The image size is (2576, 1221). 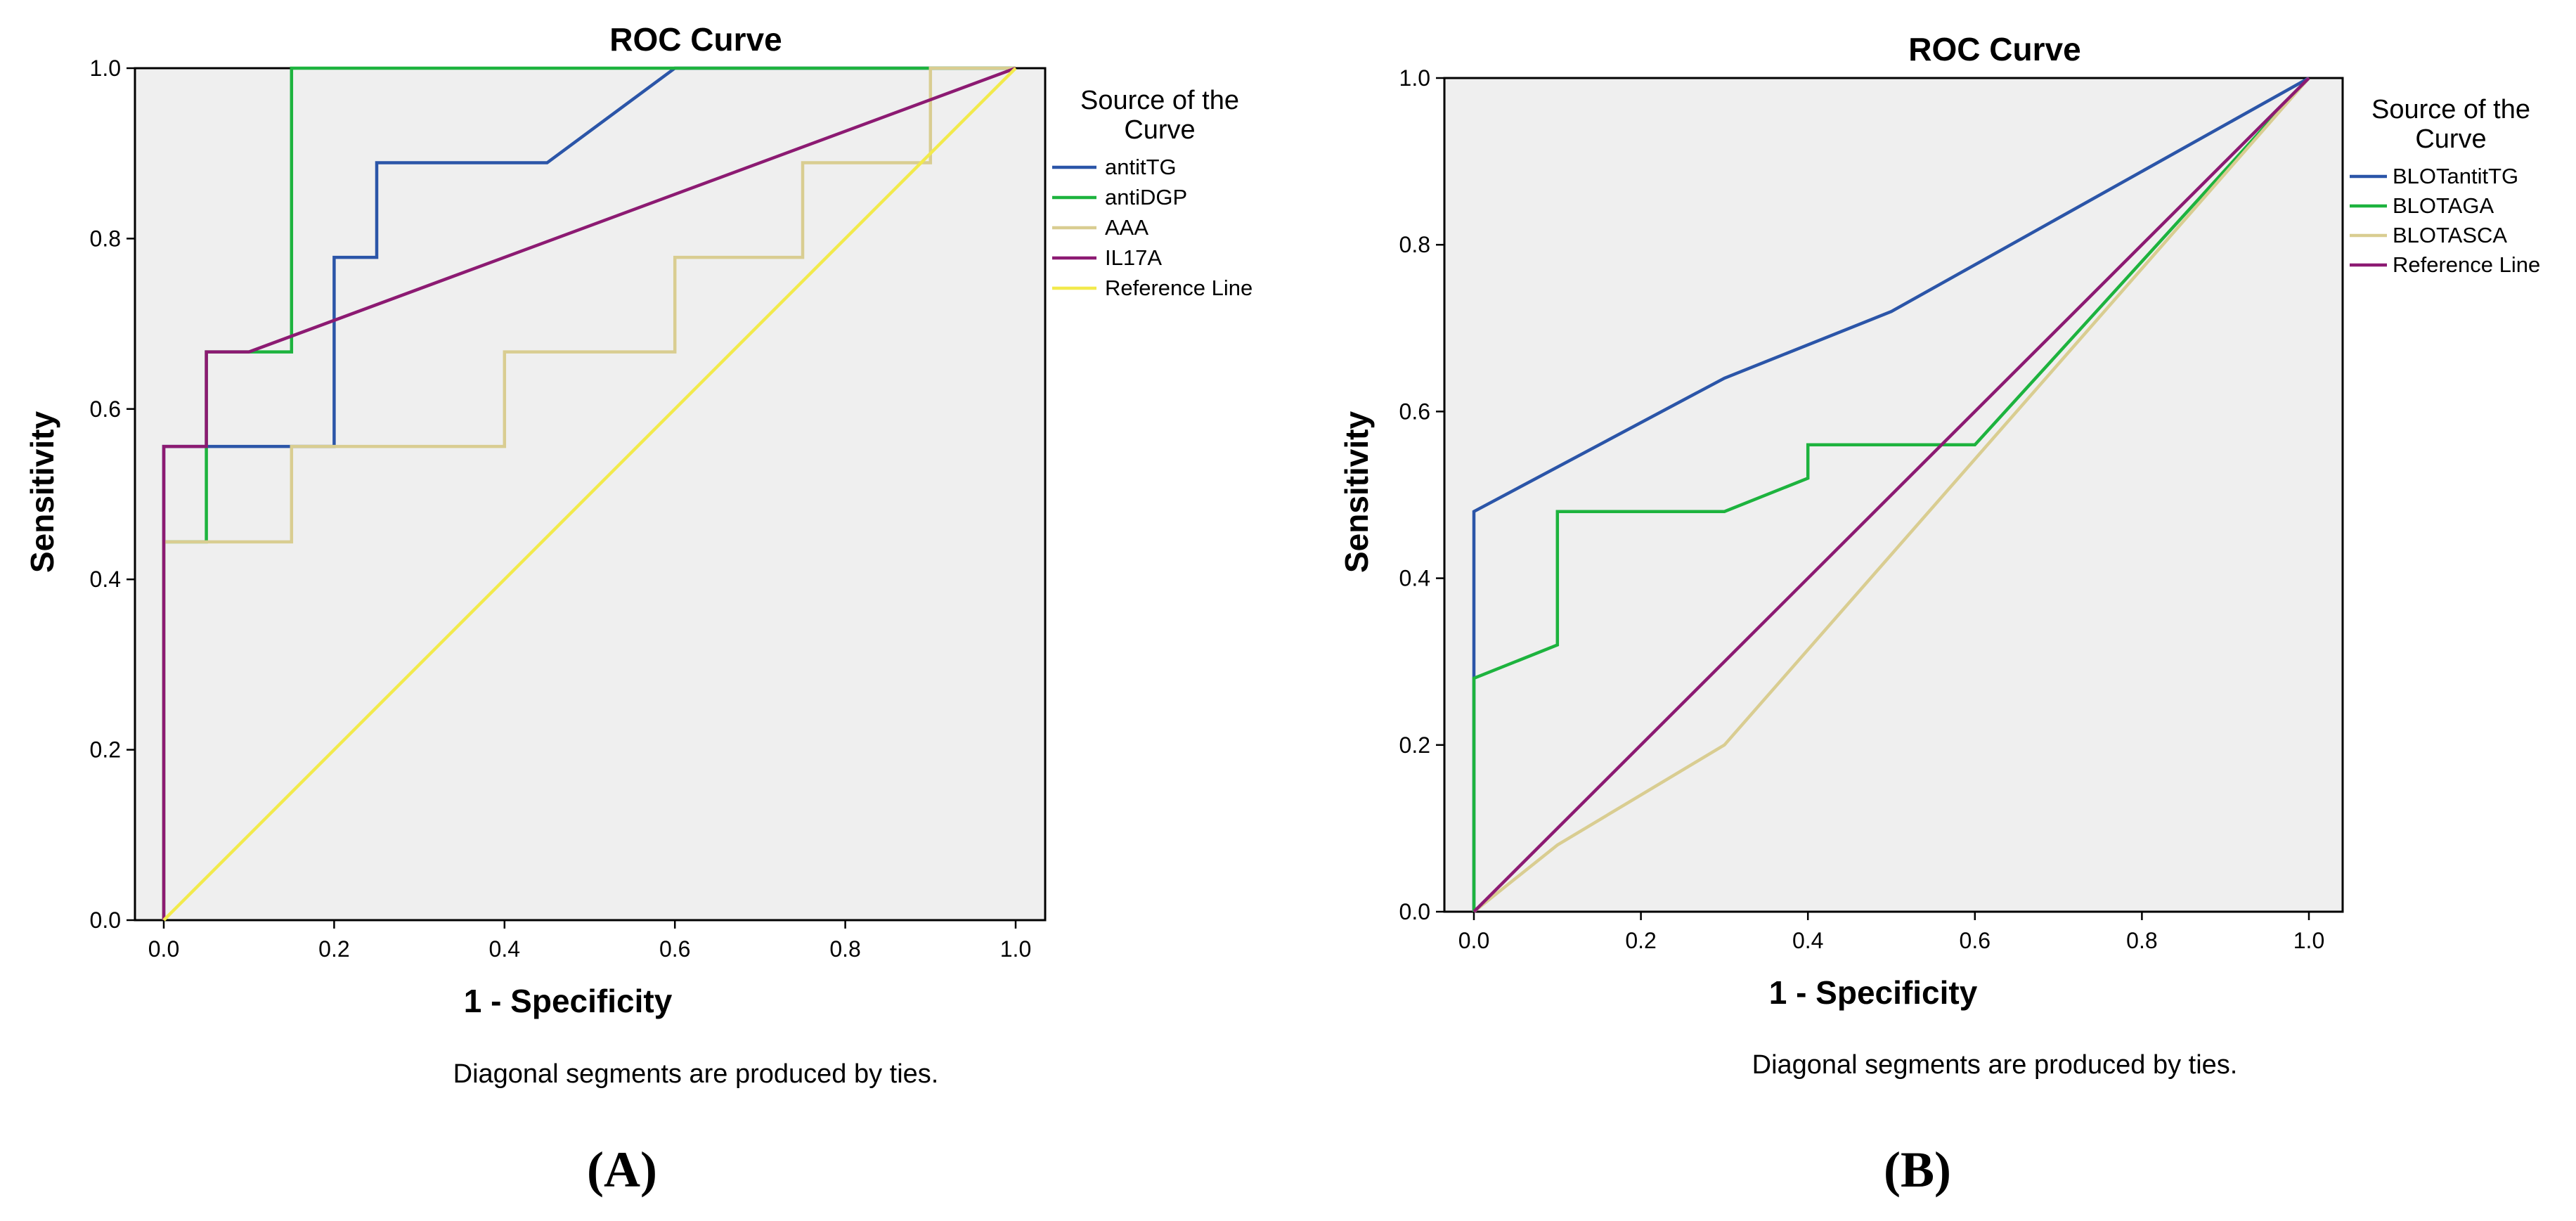 What do you see at coordinates (1141, 167) in the screenshot?
I see `legend-item-label: antitTG` at bounding box center [1141, 167].